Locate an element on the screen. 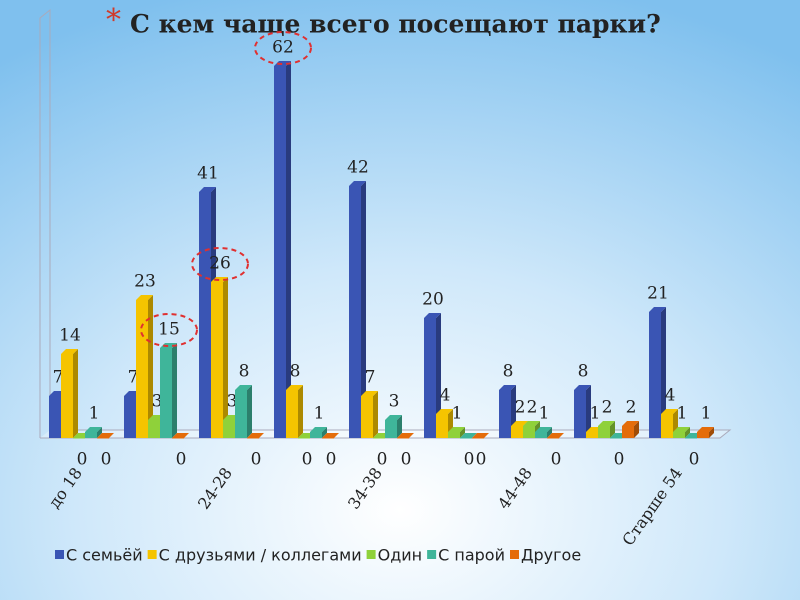 This screenshot has height=600, width=800. legend-label: Другое is located at coordinates (551, 555).